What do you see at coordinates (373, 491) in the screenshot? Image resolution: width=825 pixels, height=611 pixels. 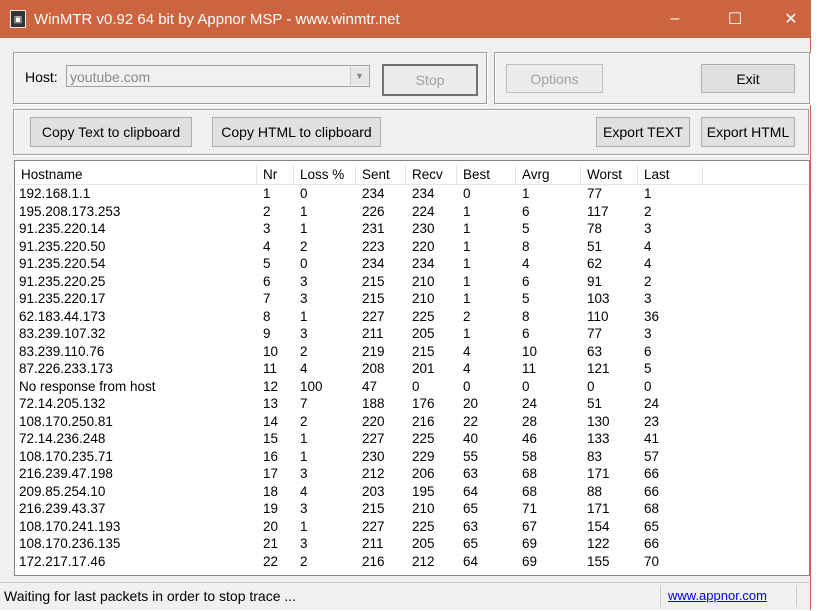 I see `cell-sent: 203` at bounding box center [373, 491].